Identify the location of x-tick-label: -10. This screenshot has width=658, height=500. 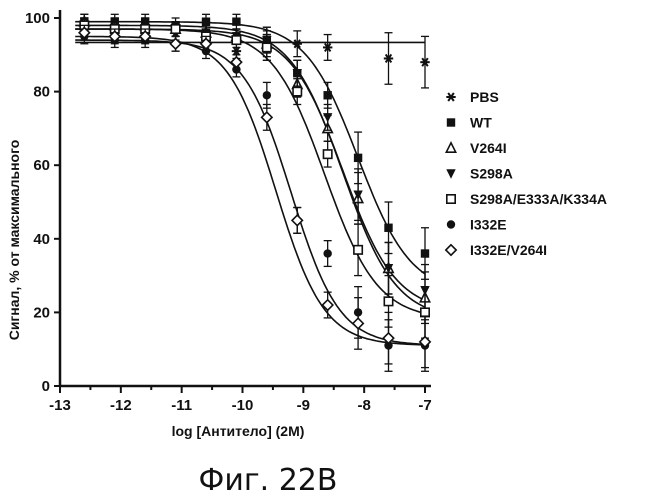
(243, 405).